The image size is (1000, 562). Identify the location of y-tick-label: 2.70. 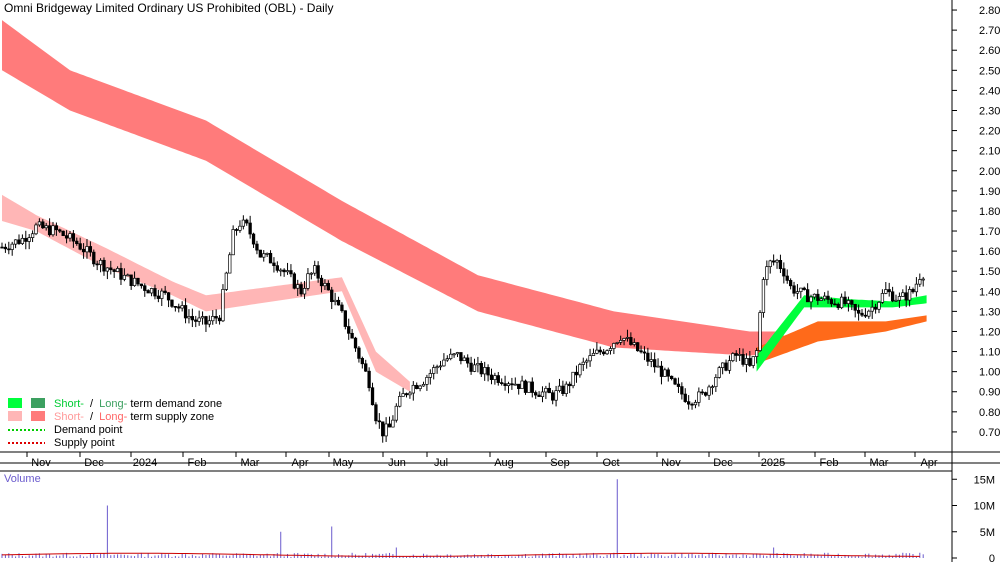
(989, 31).